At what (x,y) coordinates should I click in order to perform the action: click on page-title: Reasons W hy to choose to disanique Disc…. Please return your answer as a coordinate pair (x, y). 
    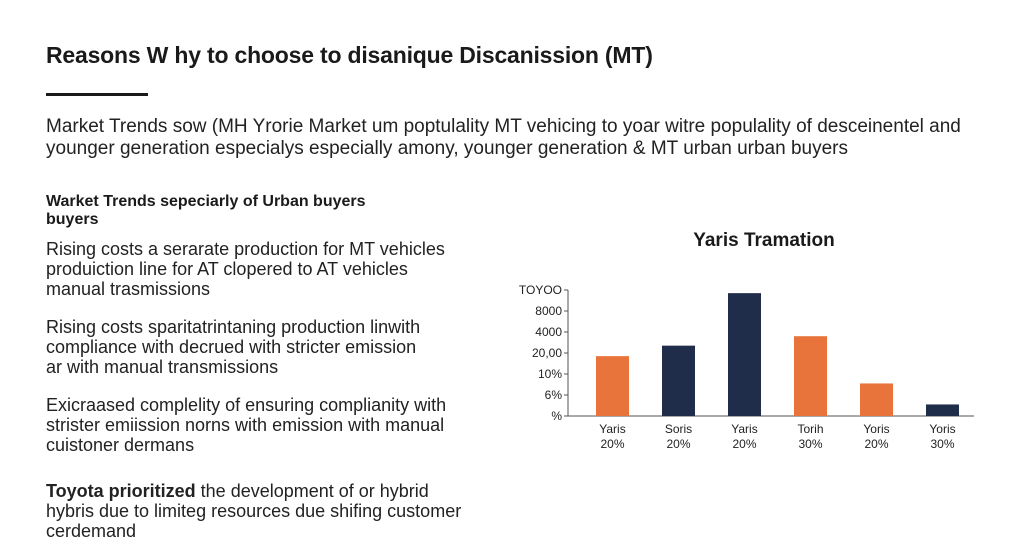
    Looking at the image, I should click on (349, 55).